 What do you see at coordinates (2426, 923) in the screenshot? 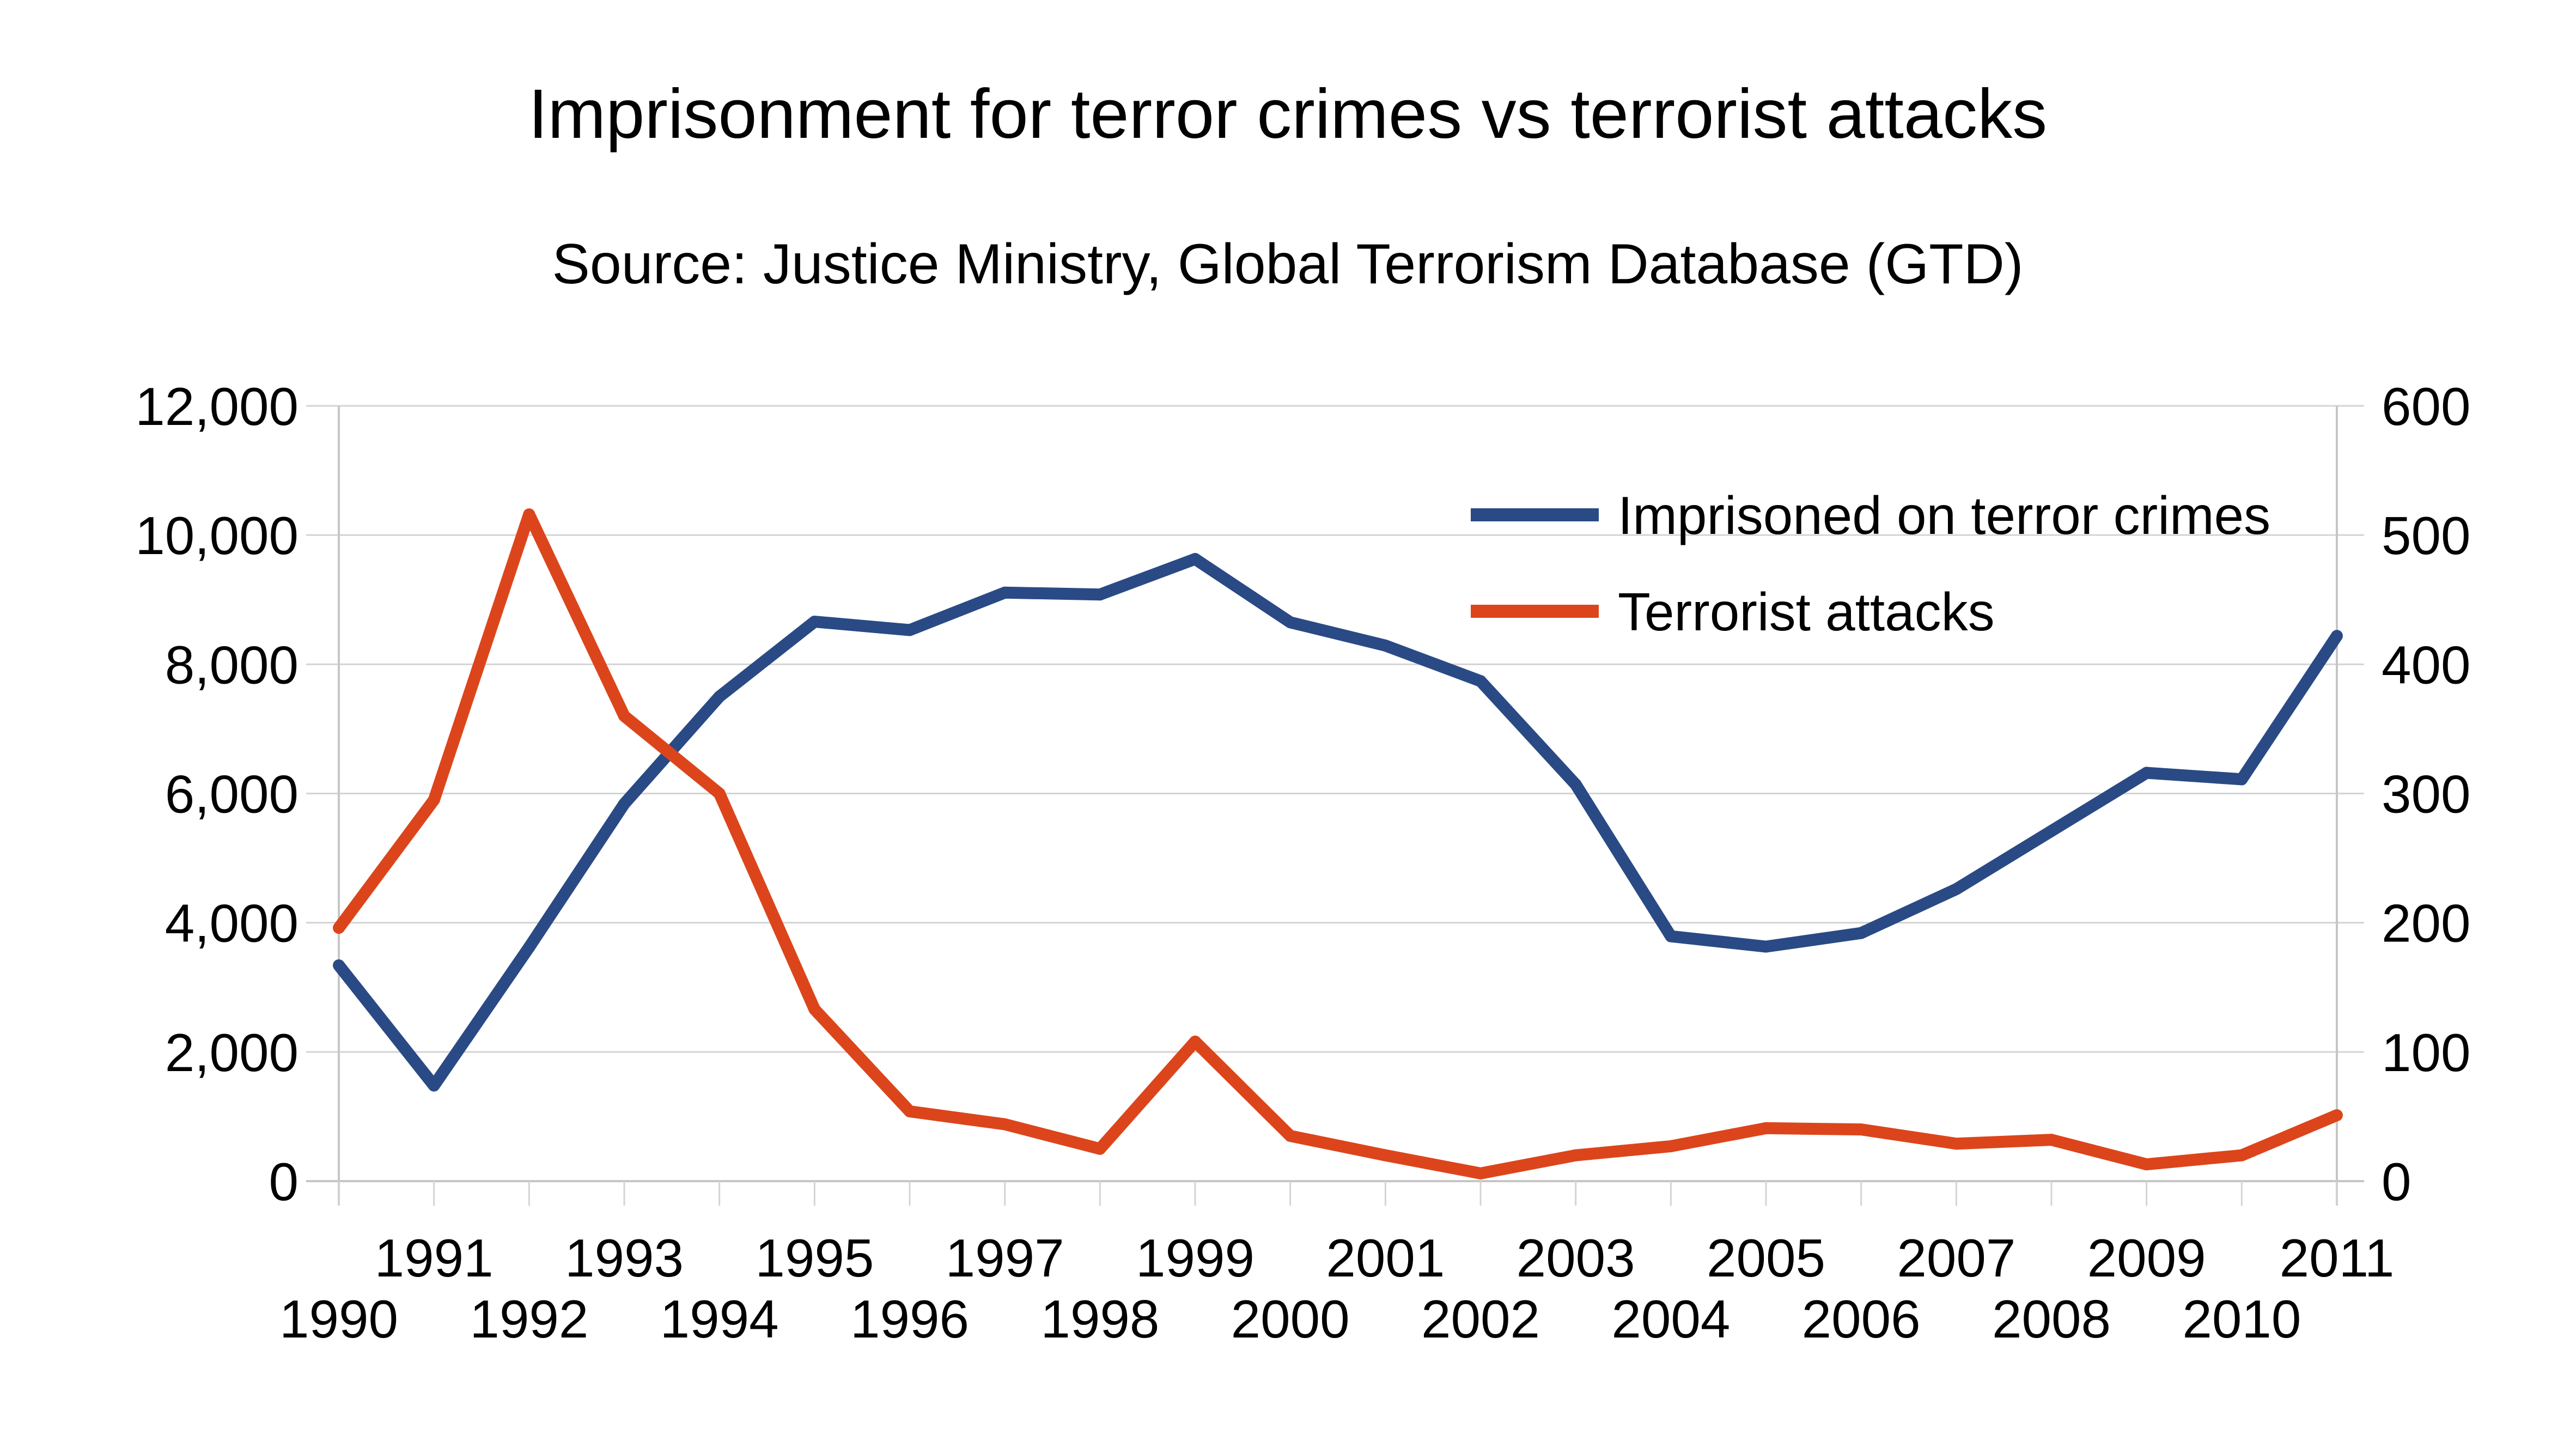
I see `y-right-tick-label: 200` at bounding box center [2426, 923].